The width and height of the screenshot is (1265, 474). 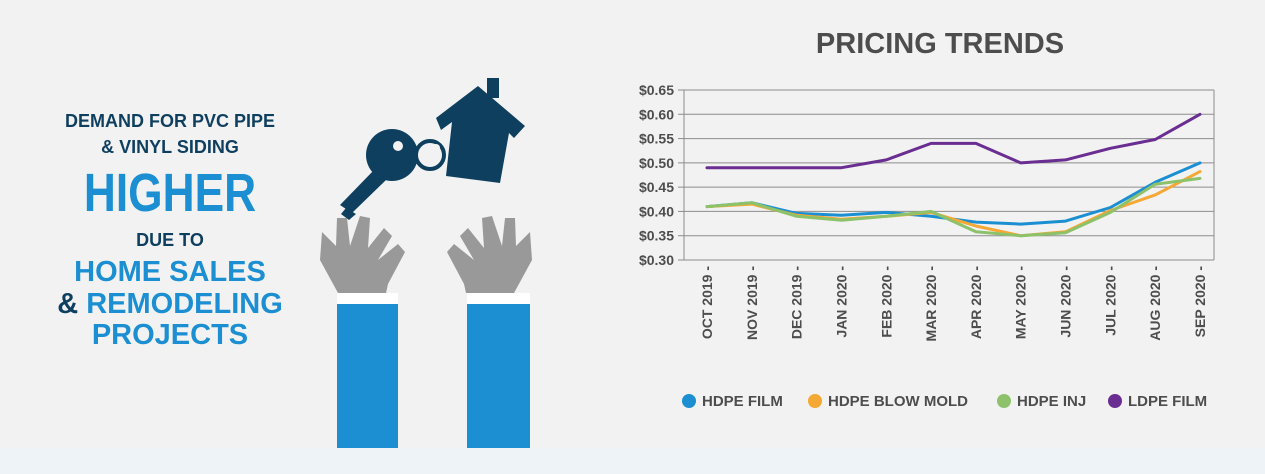 I want to click on legend-label: HDPE BLOW MOLD, so click(x=898, y=401).